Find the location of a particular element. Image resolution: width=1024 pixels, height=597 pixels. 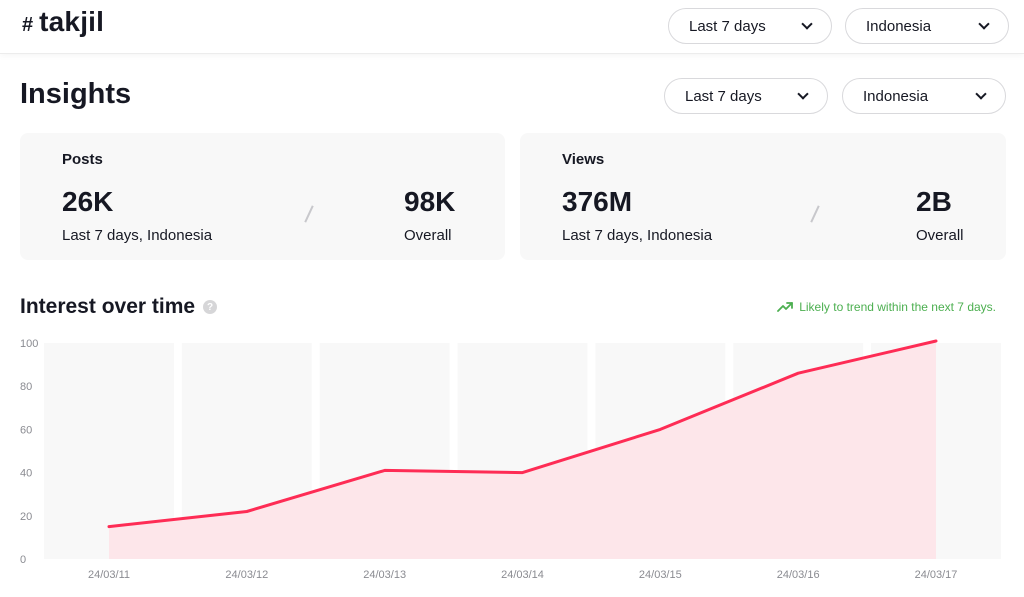

region-dropdown: Indonesia is located at coordinates (924, 96).